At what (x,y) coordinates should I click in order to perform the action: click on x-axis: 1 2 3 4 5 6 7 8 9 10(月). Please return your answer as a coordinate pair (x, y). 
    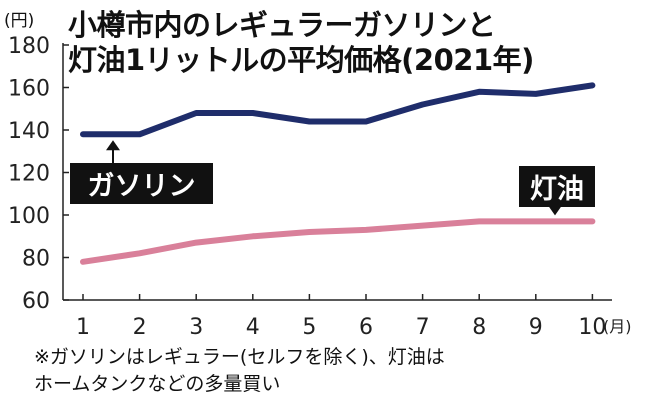
    Looking at the image, I should click on (347, 317).